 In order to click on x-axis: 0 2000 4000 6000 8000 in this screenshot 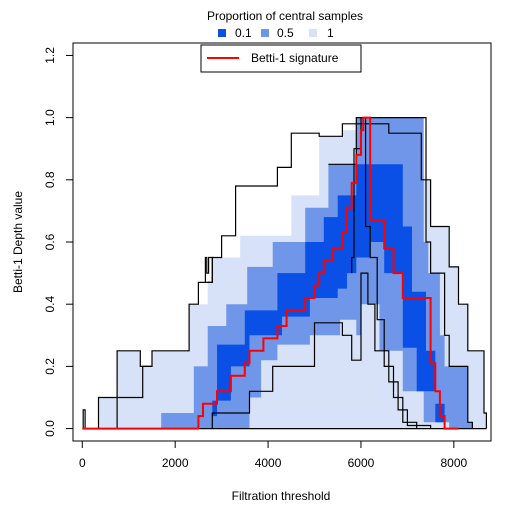, I will do `click(273, 455)`.